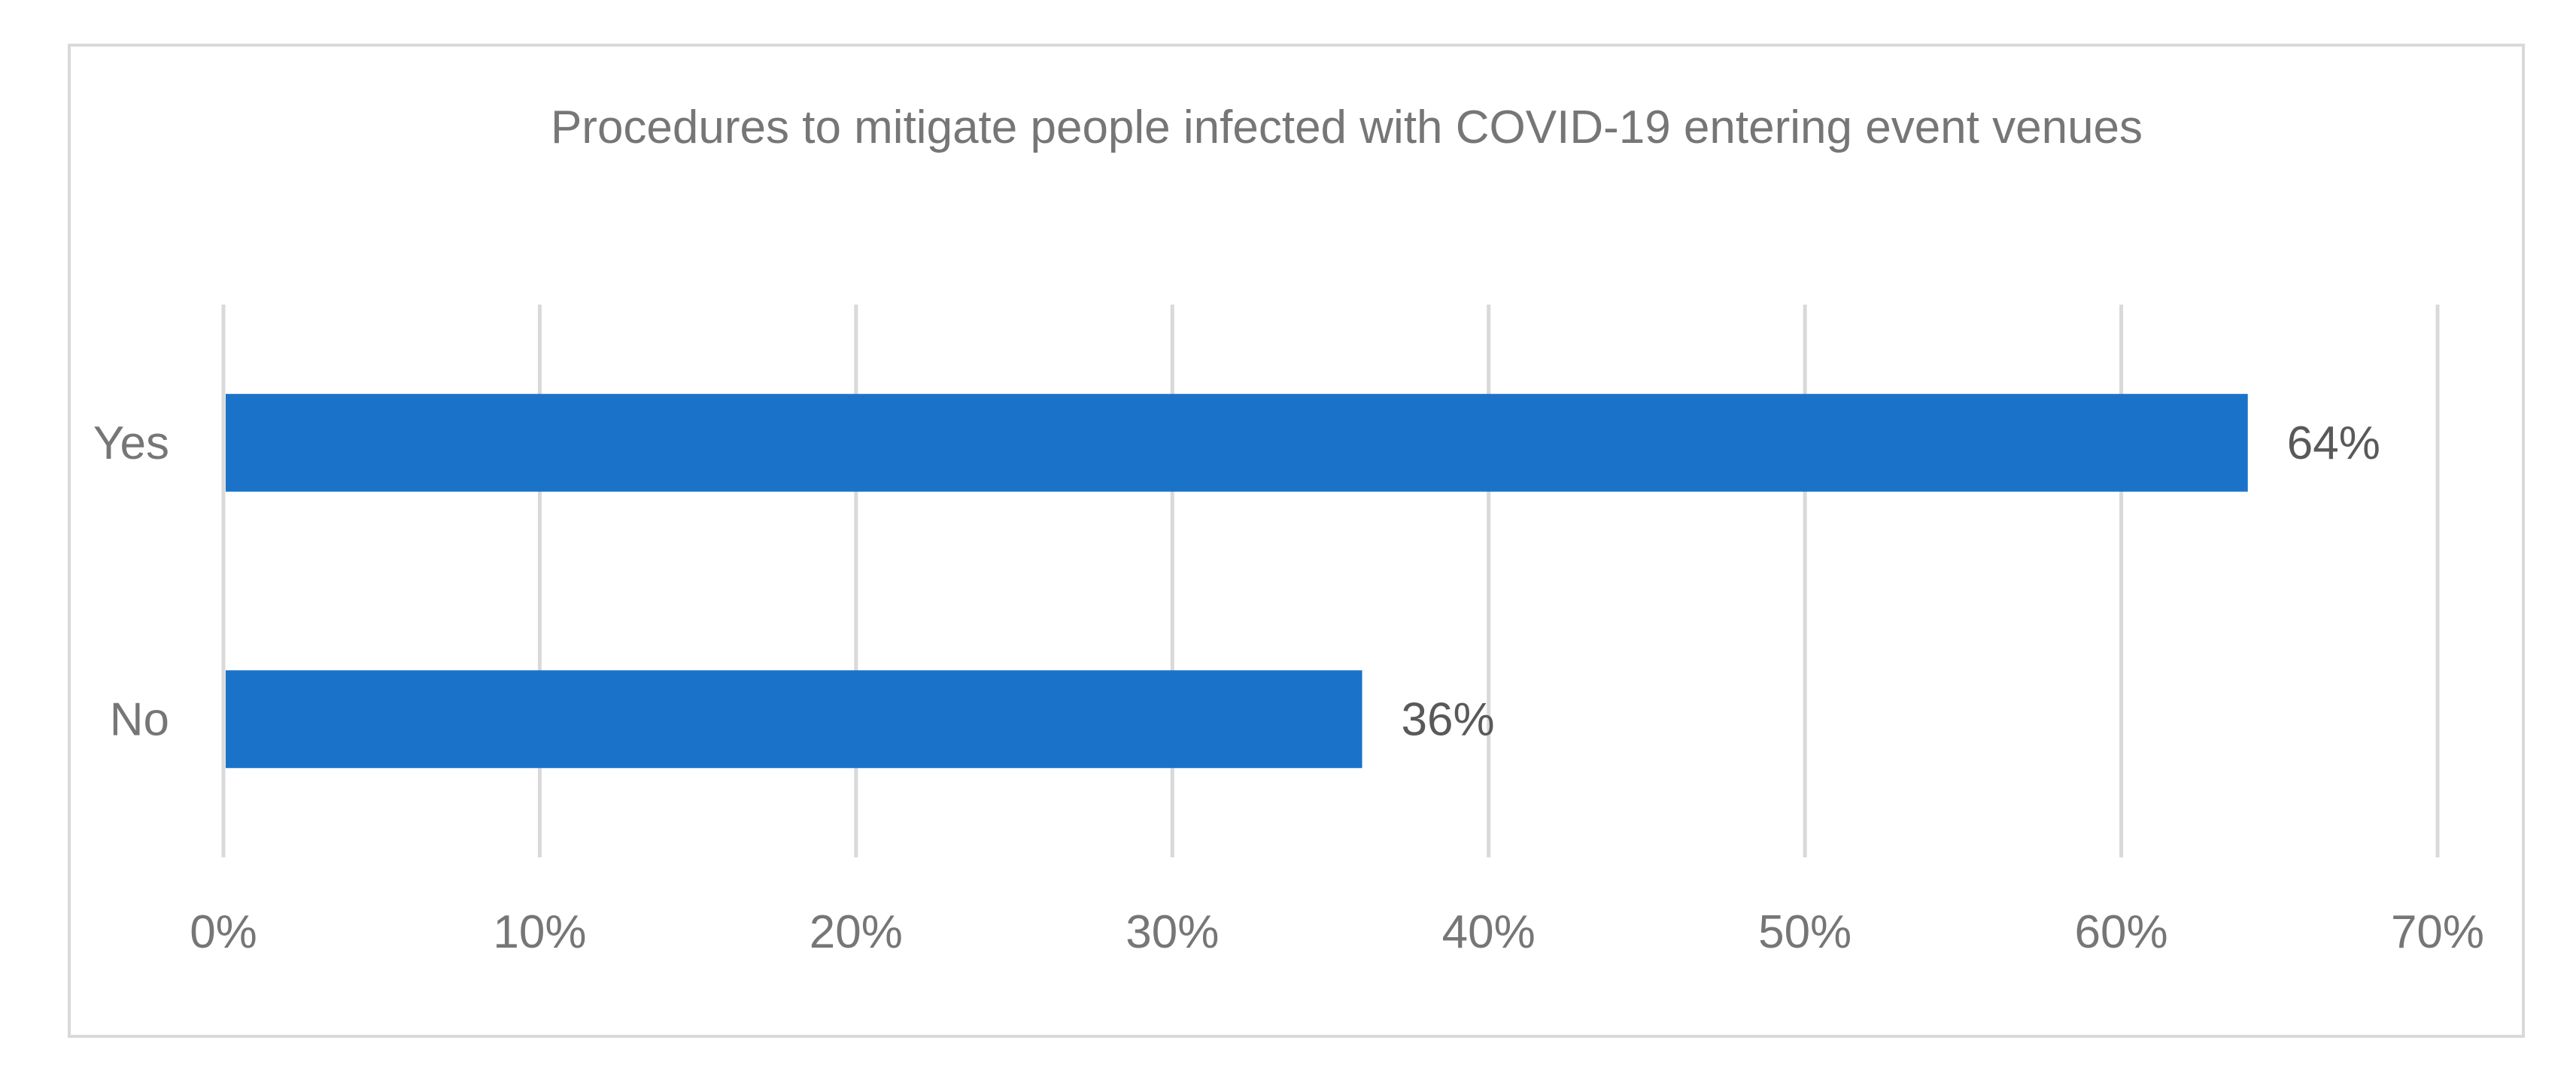  What do you see at coordinates (139, 719) in the screenshot?
I see `category-label-no: No` at bounding box center [139, 719].